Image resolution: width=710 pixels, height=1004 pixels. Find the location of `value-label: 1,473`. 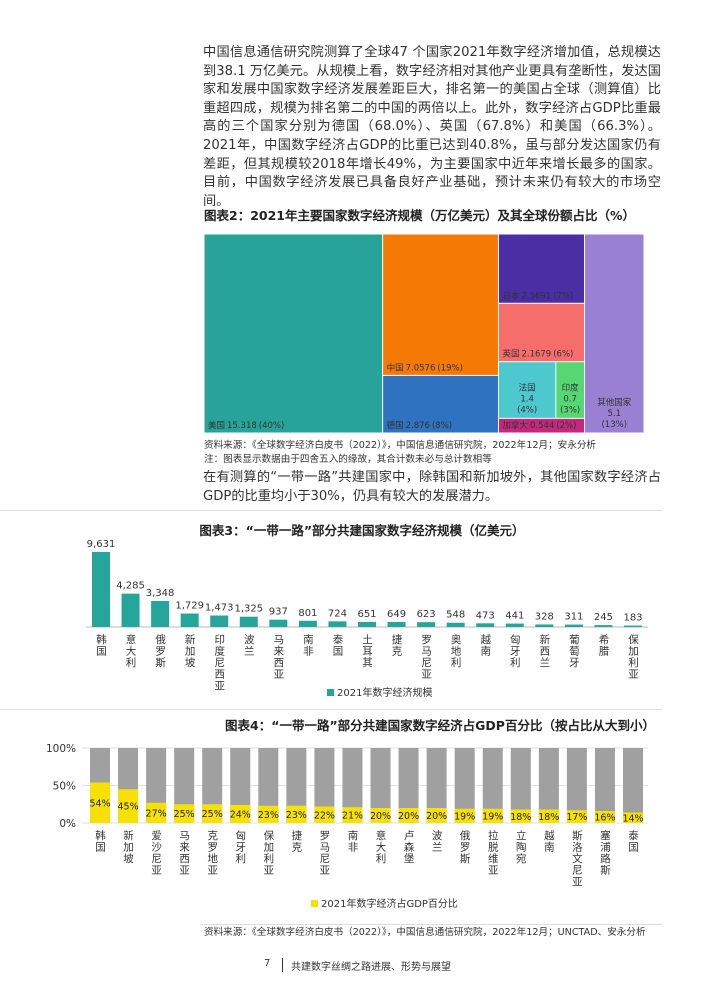

value-label: 1,473 is located at coordinates (219, 608).